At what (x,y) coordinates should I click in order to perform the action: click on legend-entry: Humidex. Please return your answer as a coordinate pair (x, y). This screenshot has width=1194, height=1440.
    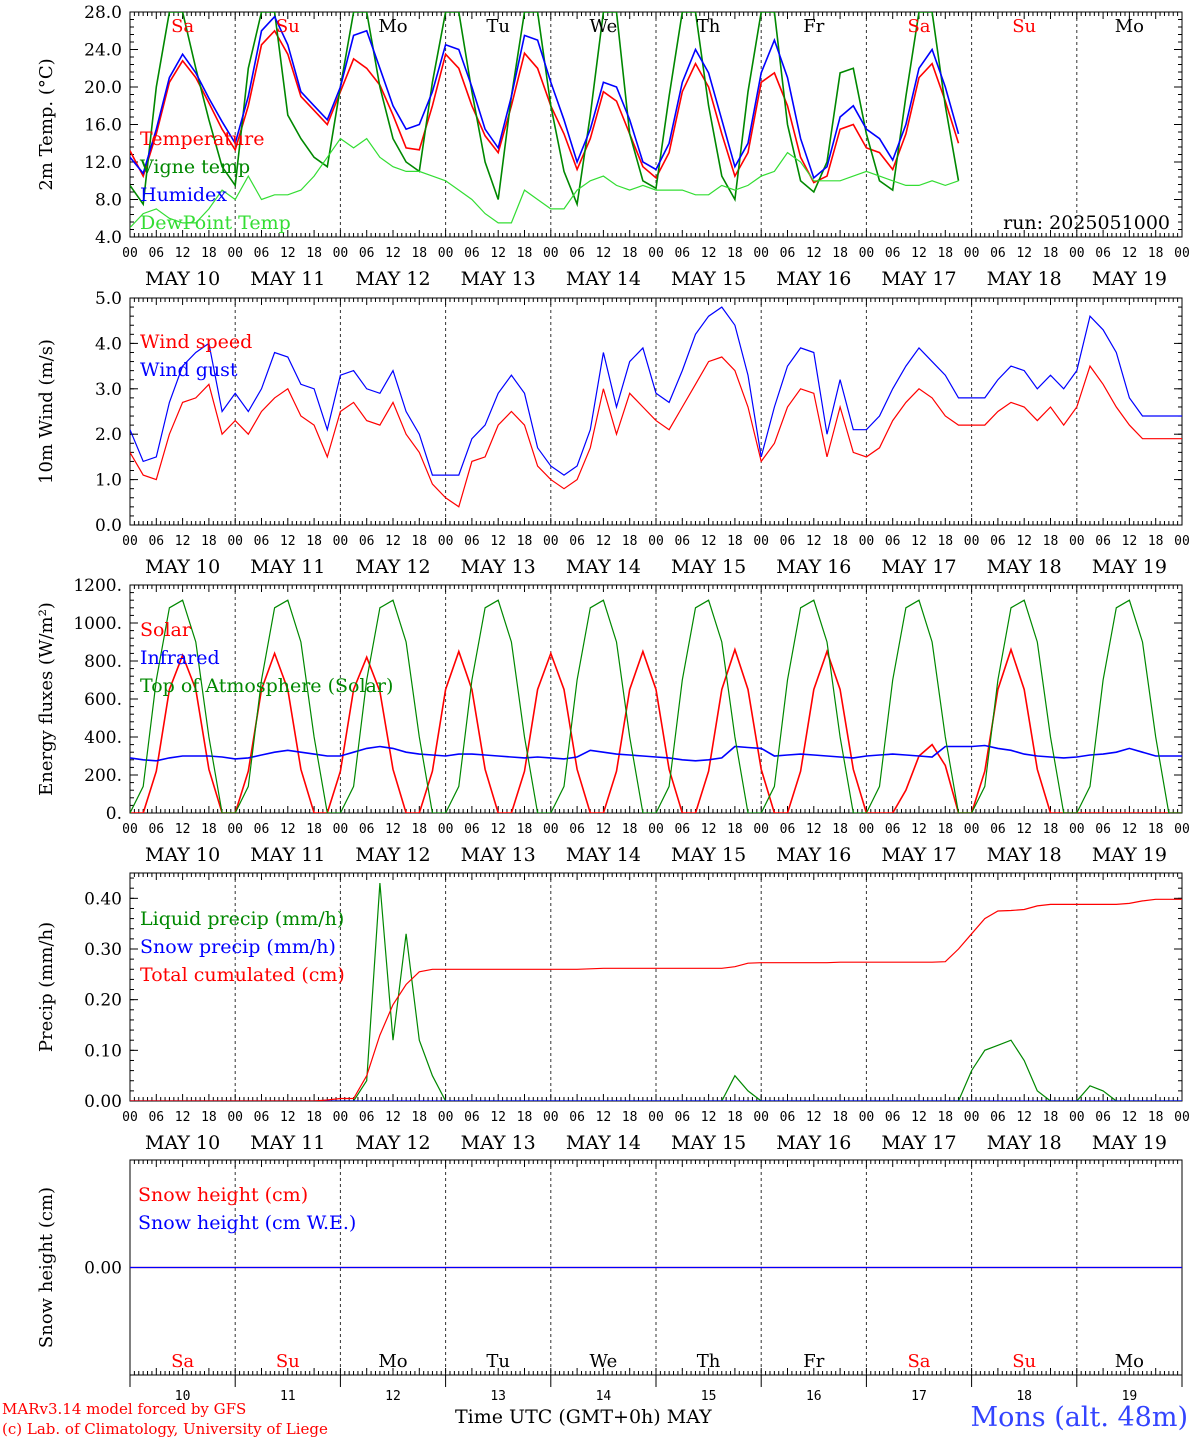
    Looking at the image, I should click on (183, 195).